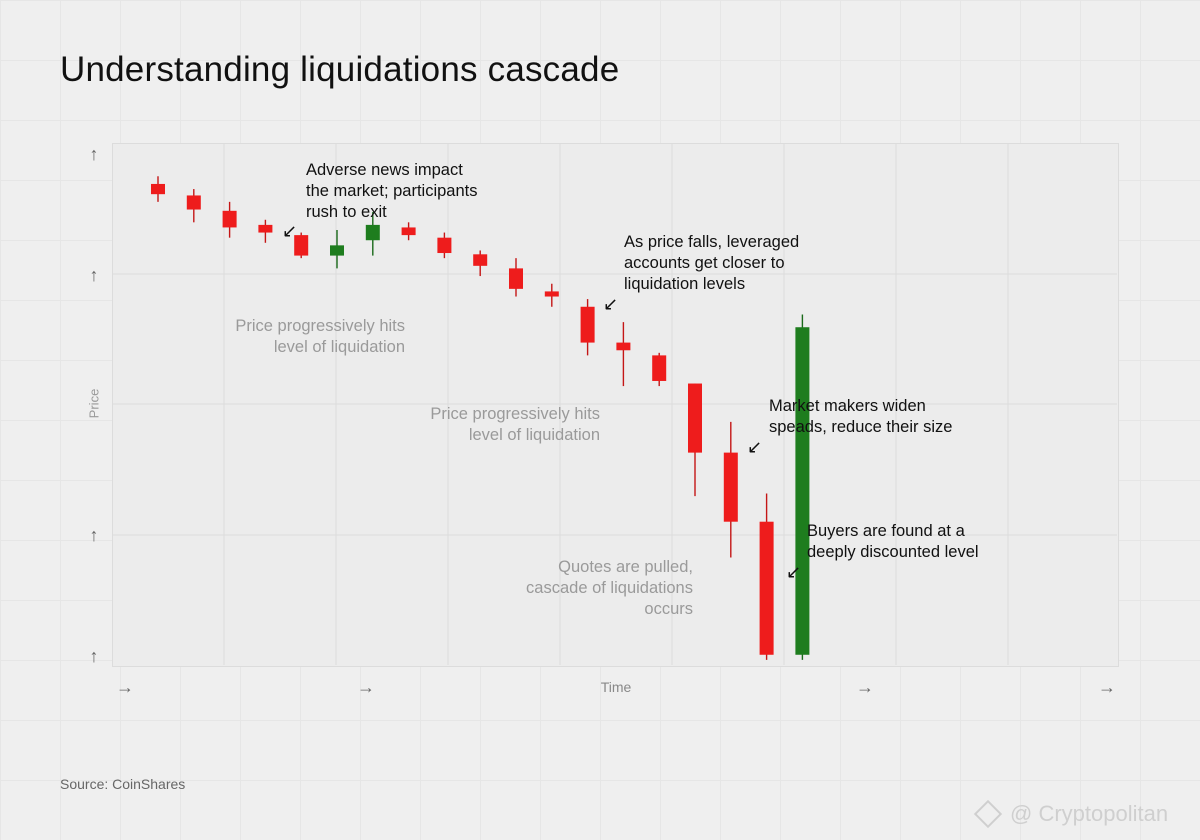  I want to click on watermark-text: @ Cryptopolitan, so click(1089, 813).